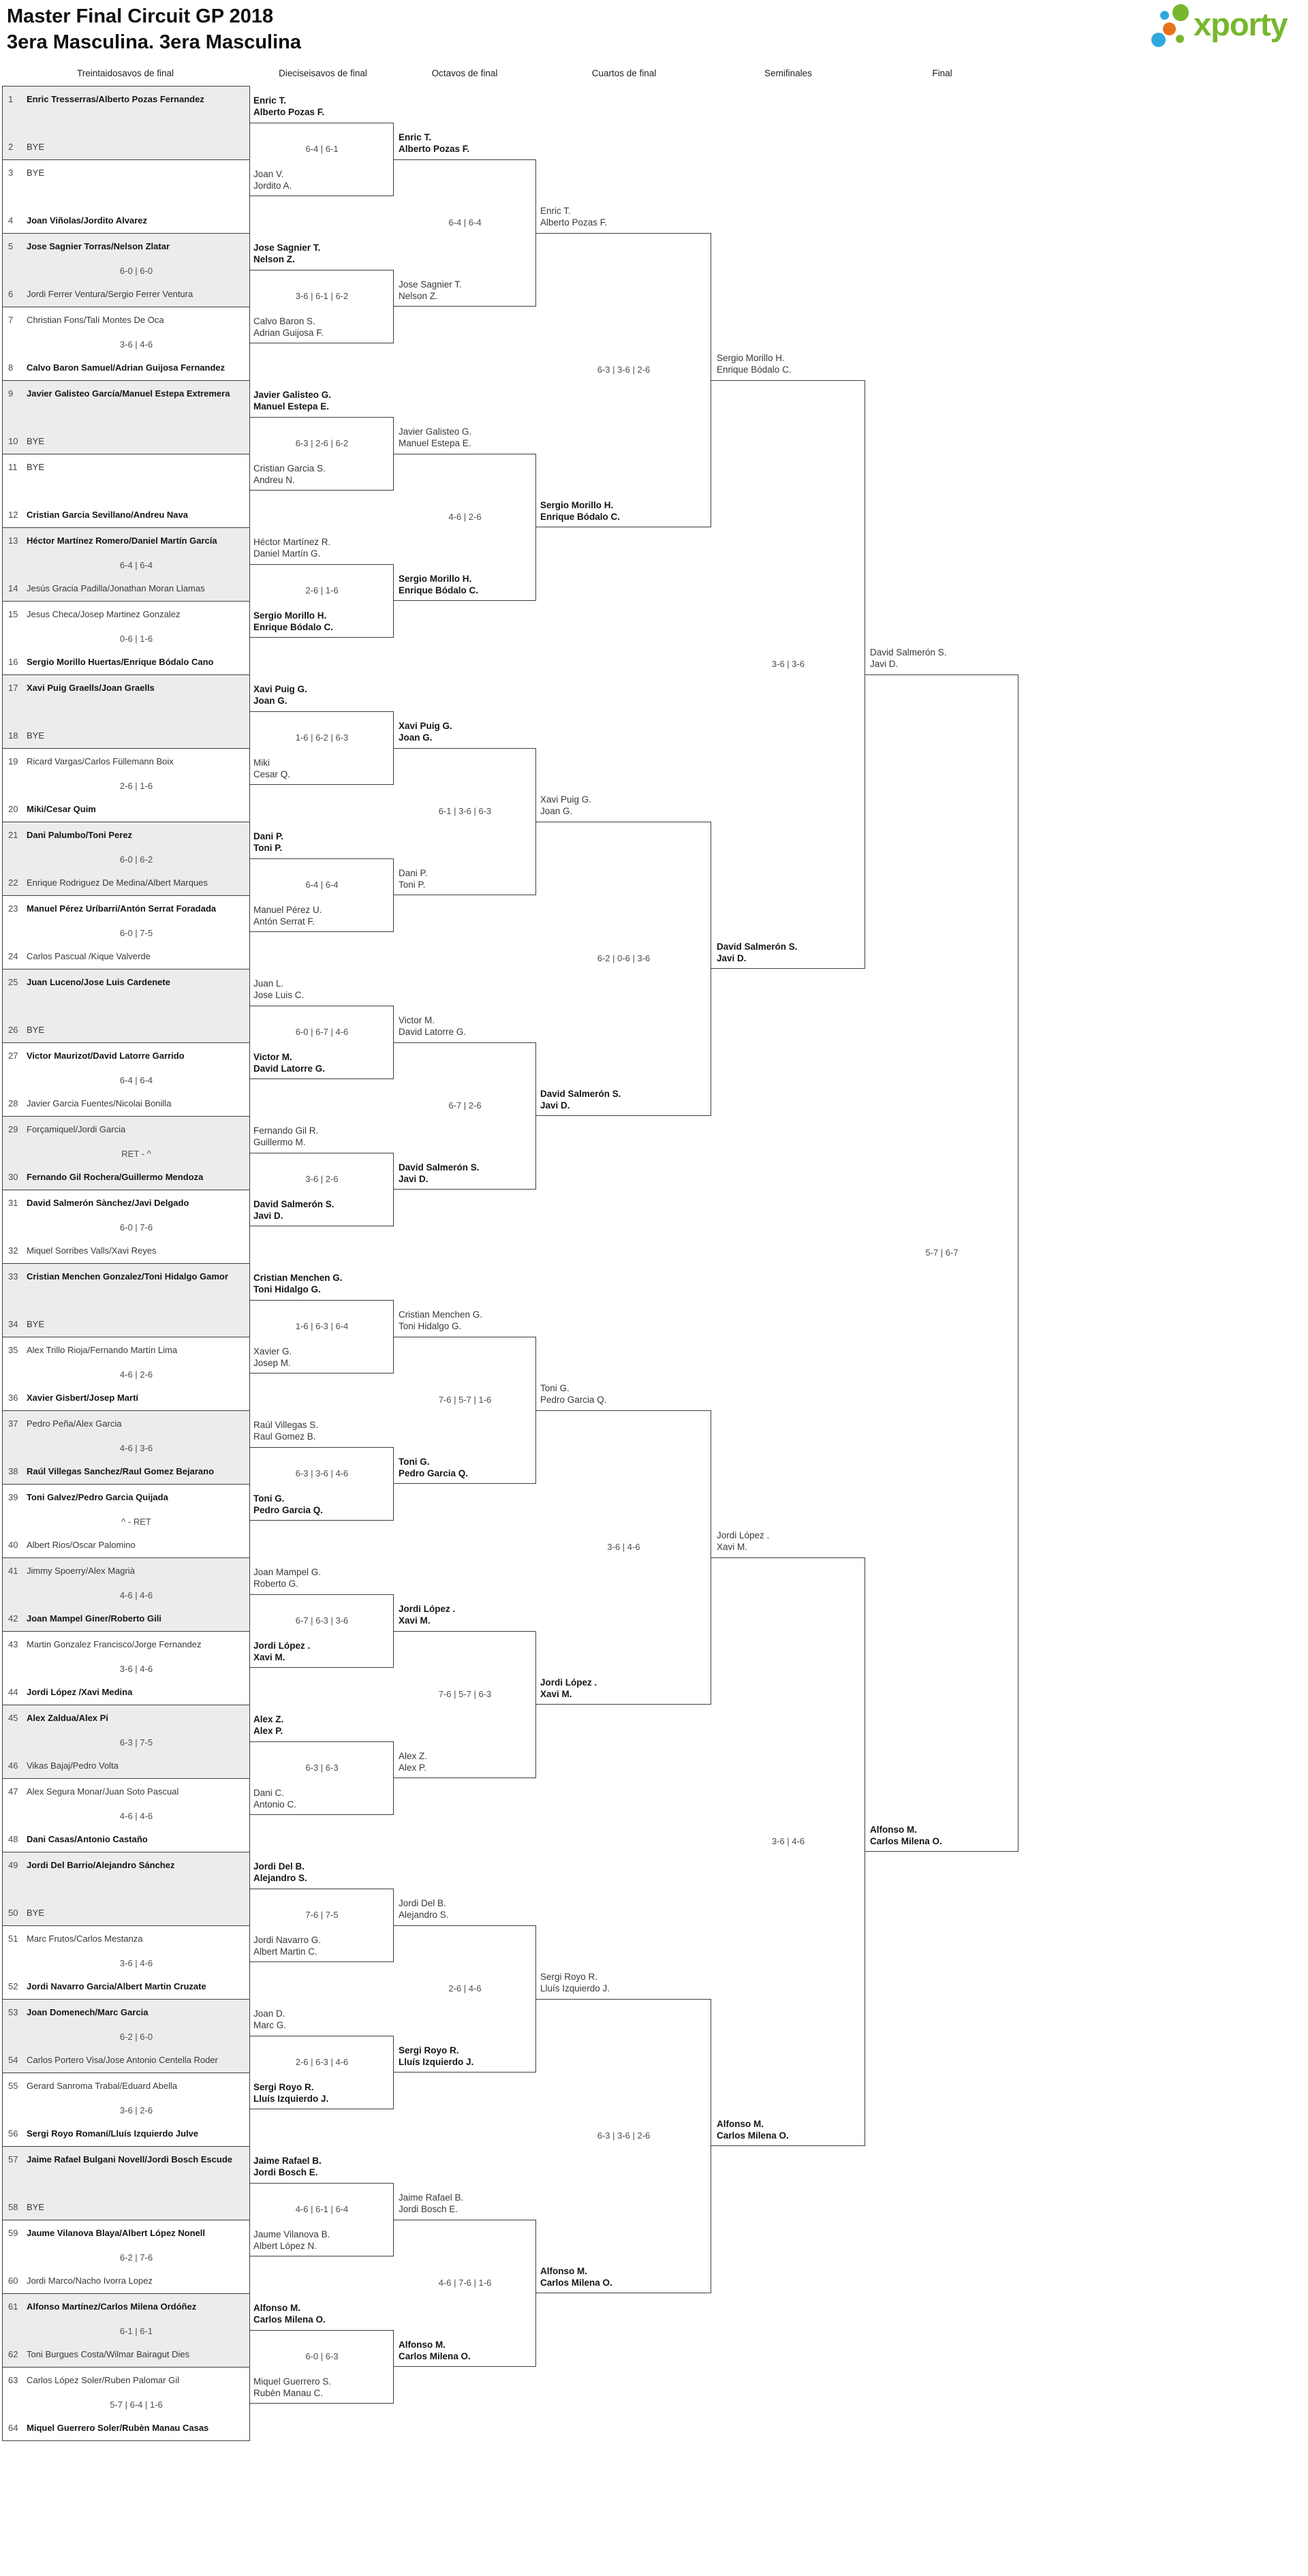 The width and height of the screenshot is (1308, 2576). Describe the element at coordinates (102, 1350) in the screenshot. I see `team-name: Alex Trillo Rioja/Fernando Martín Lima` at that location.